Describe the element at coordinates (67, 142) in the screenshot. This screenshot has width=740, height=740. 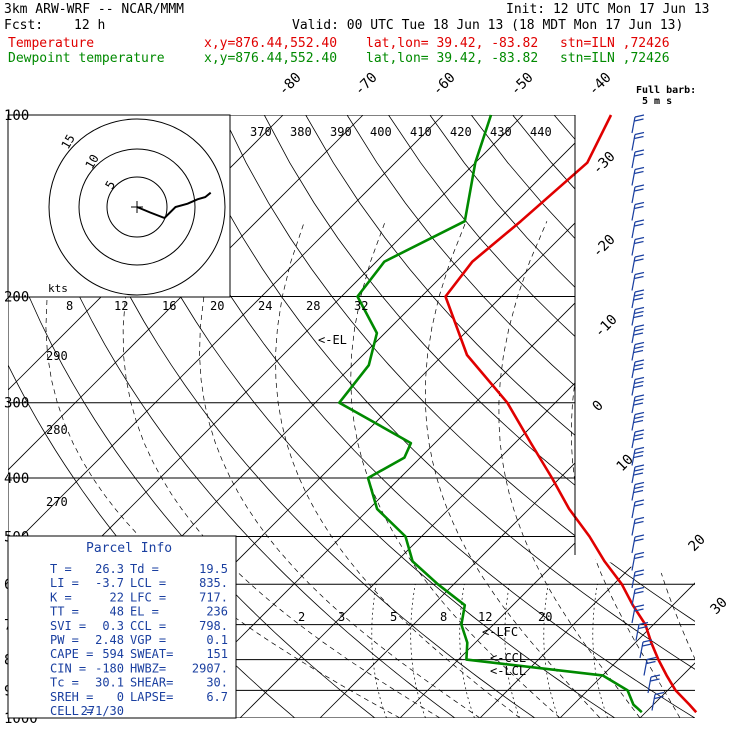
I see `hodograph-ring-label: 15` at that location.